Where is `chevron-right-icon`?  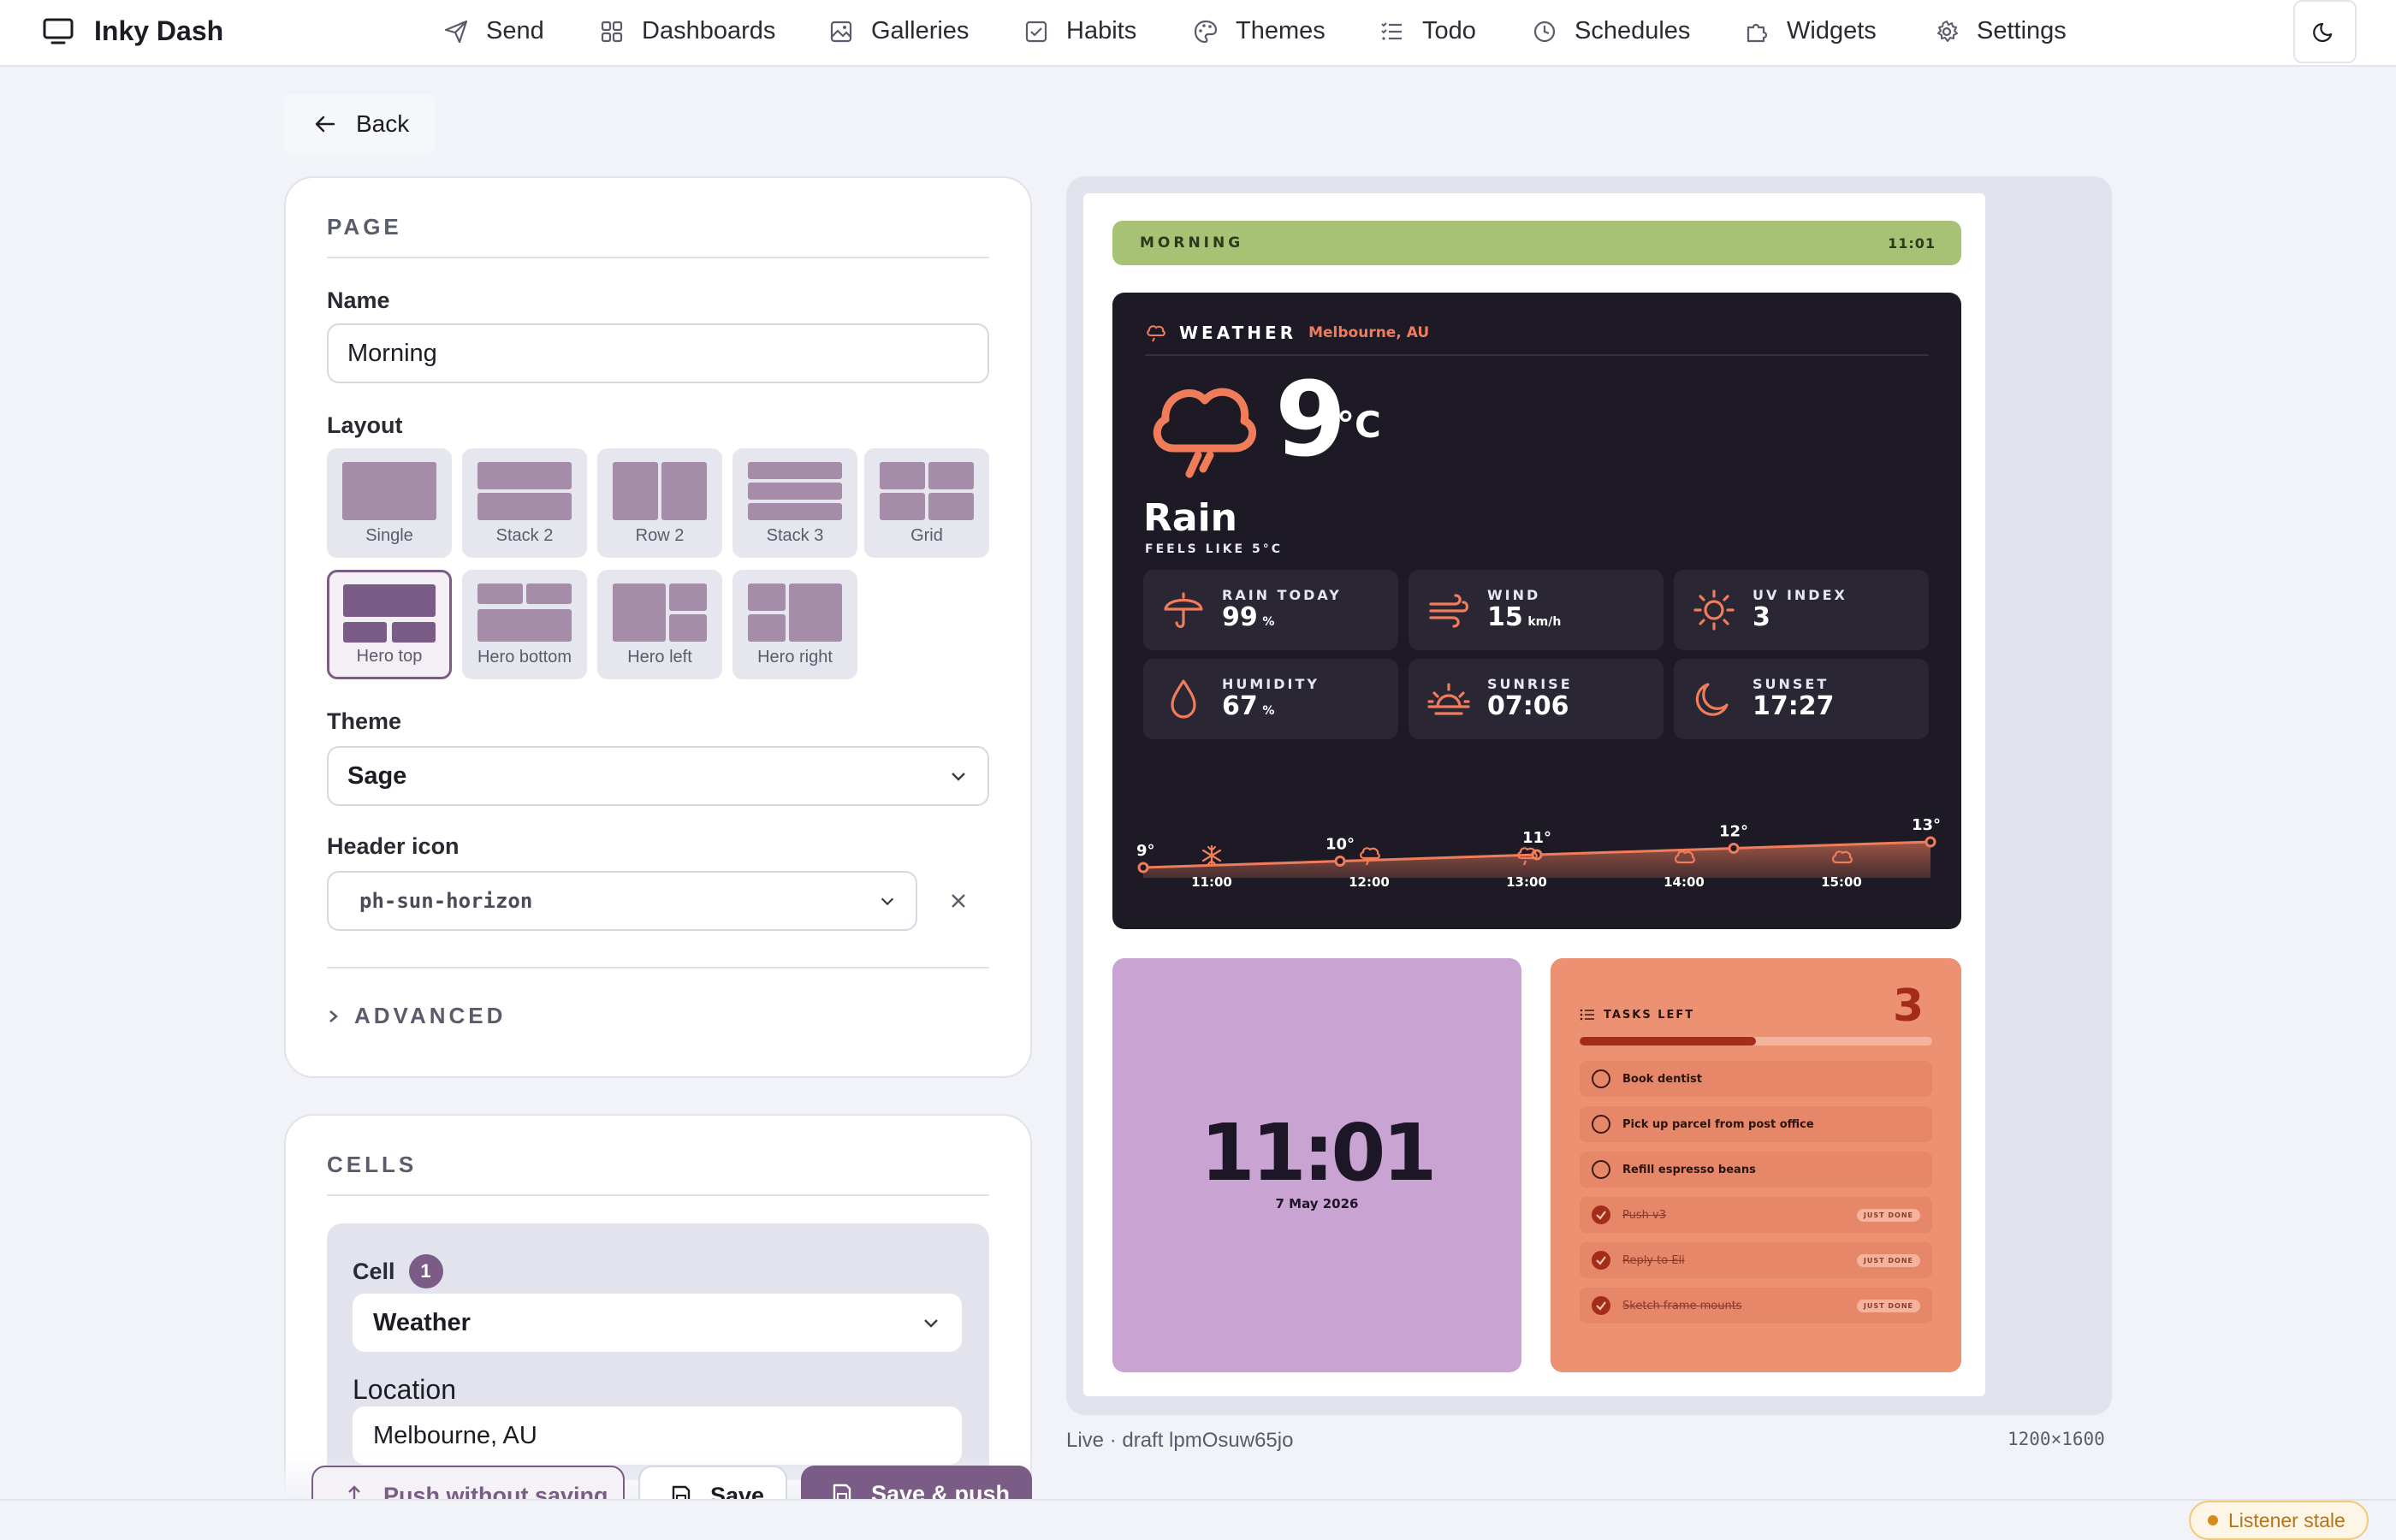
chevron-right-icon is located at coordinates (334, 1016).